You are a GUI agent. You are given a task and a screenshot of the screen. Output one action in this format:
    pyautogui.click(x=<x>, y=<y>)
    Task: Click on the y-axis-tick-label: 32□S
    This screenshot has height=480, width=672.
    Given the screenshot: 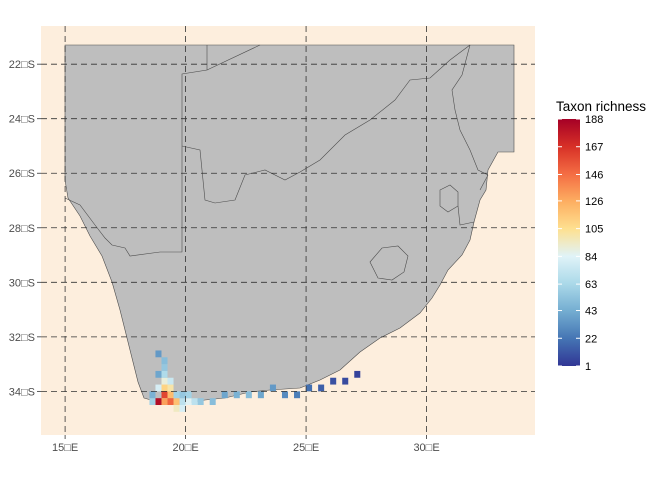 What is the action you would take?
    pyautogui.click(x=22, y=338)
    